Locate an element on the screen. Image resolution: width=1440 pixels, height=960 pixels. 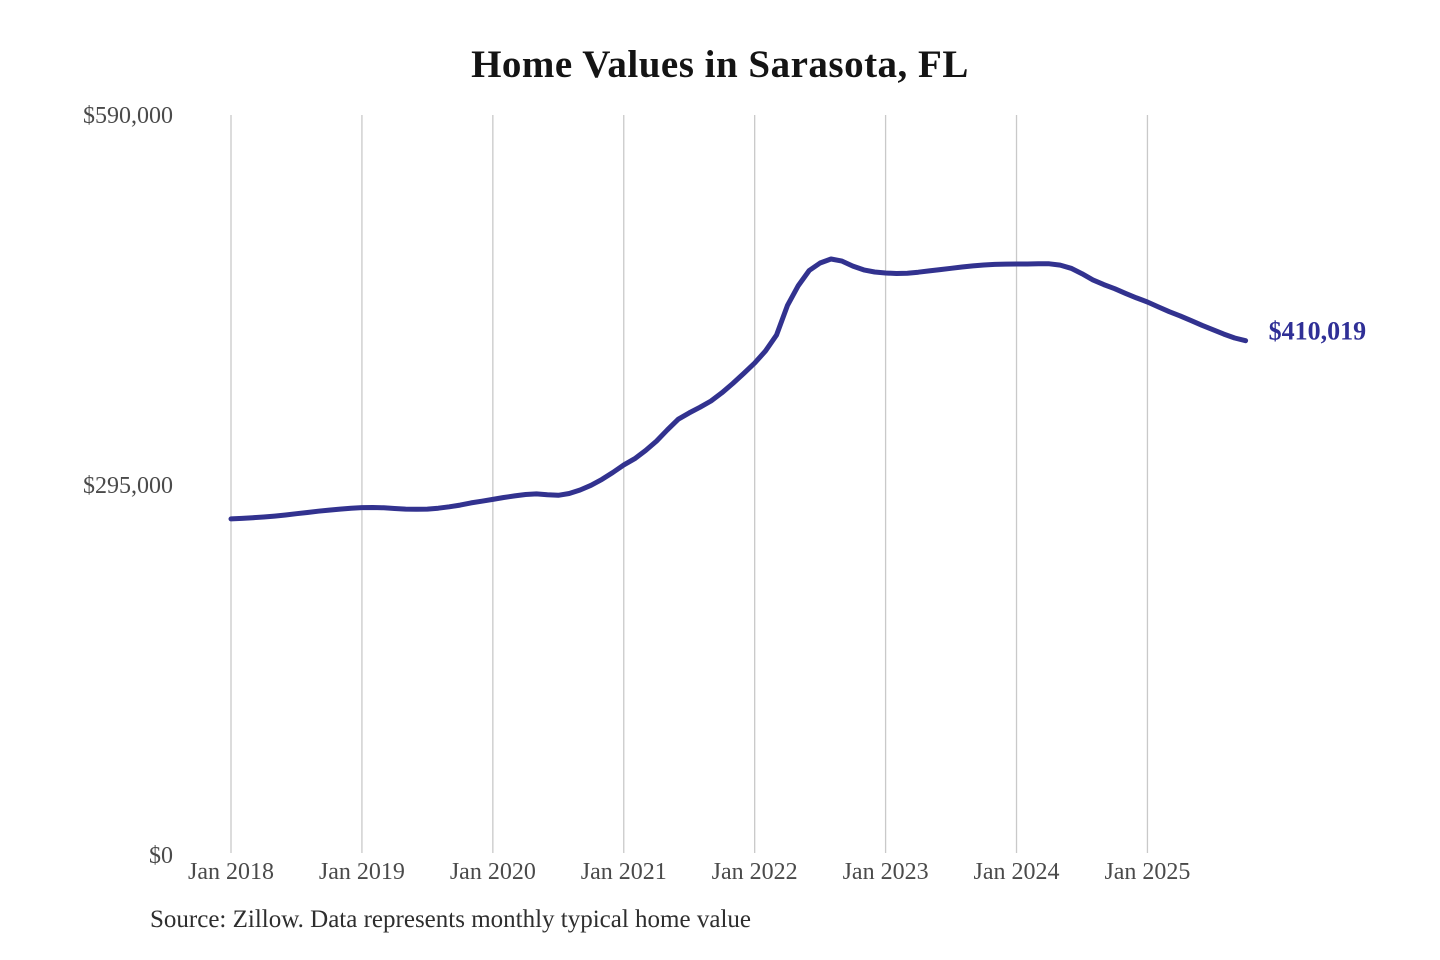
x-tick-label: Jan 2019 is located at coordinates (362, 872).